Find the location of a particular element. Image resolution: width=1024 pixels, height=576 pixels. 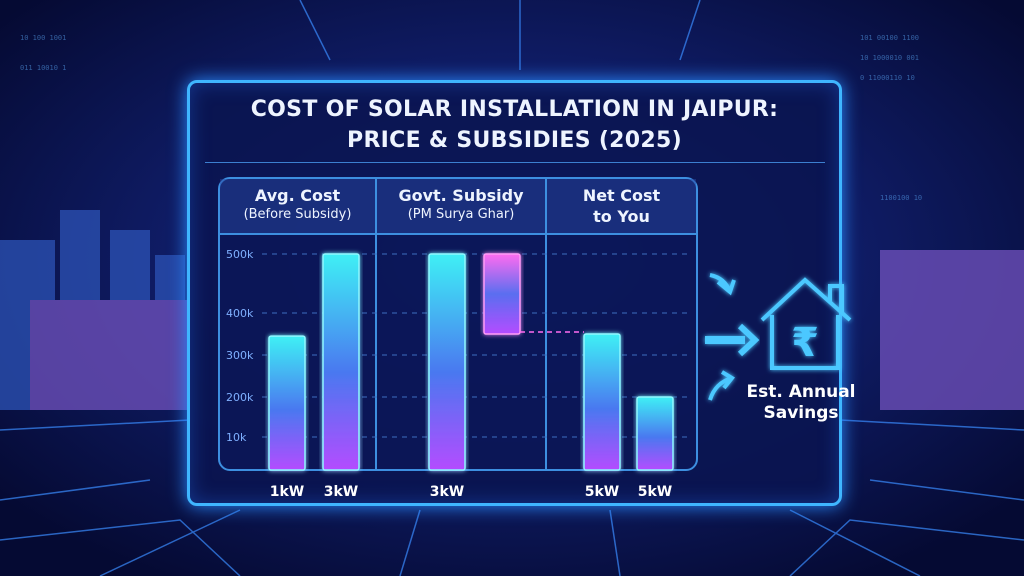

svg-text: 10 1000010 001 is located at coordinates (889, 58).